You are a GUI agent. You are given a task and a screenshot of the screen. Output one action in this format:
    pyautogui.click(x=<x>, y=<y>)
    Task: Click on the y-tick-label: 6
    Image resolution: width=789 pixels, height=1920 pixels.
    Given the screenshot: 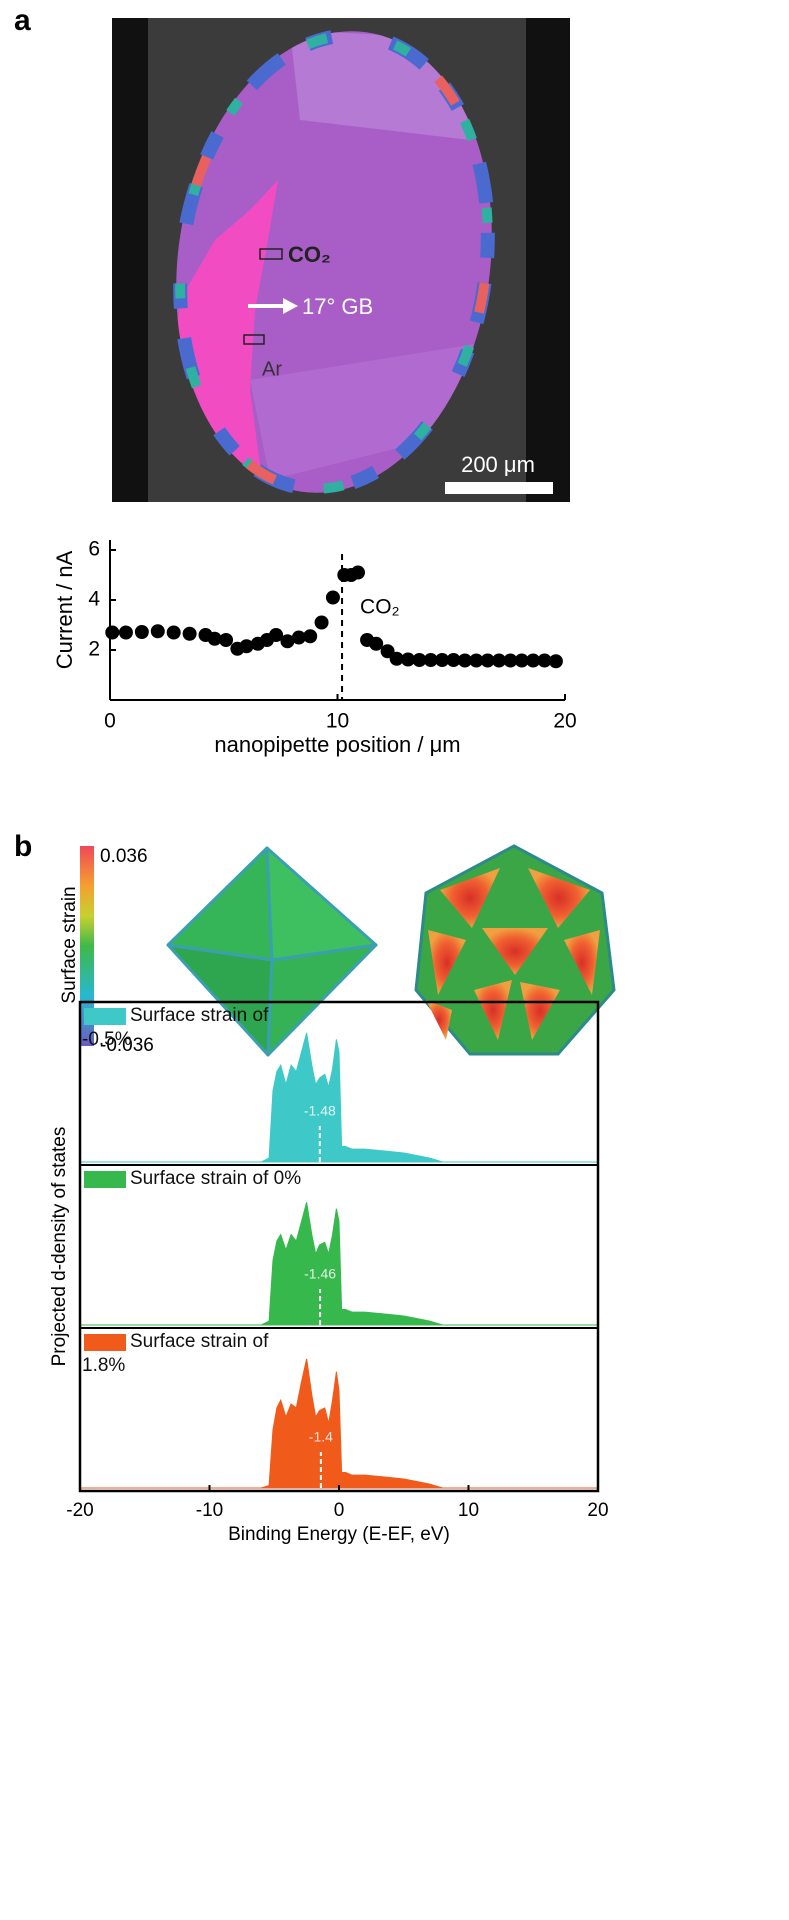 What is the action you would take?
    pyautogui.click(x=94, y=549)
    